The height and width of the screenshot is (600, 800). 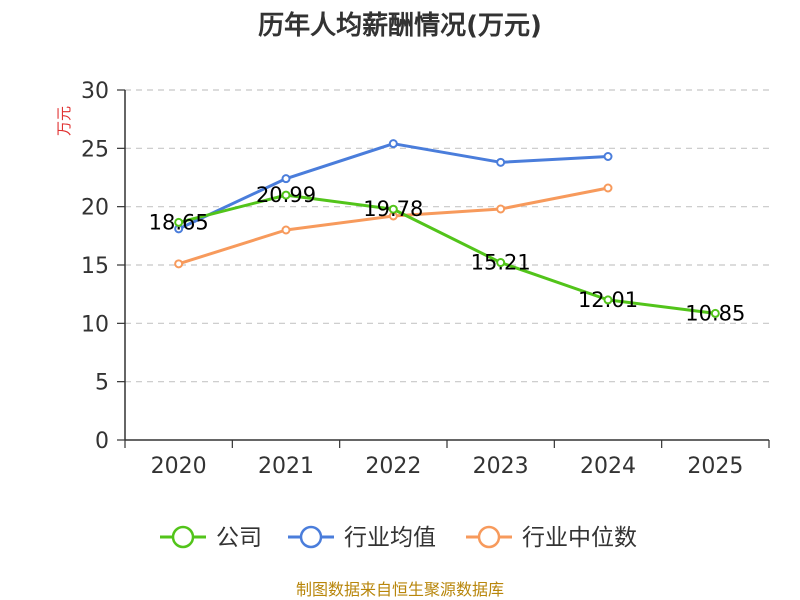 What do you see at coordinates (102, 441) in the screenshot?
I see `y-tick-label: 0` at bounding box center [102, 441].